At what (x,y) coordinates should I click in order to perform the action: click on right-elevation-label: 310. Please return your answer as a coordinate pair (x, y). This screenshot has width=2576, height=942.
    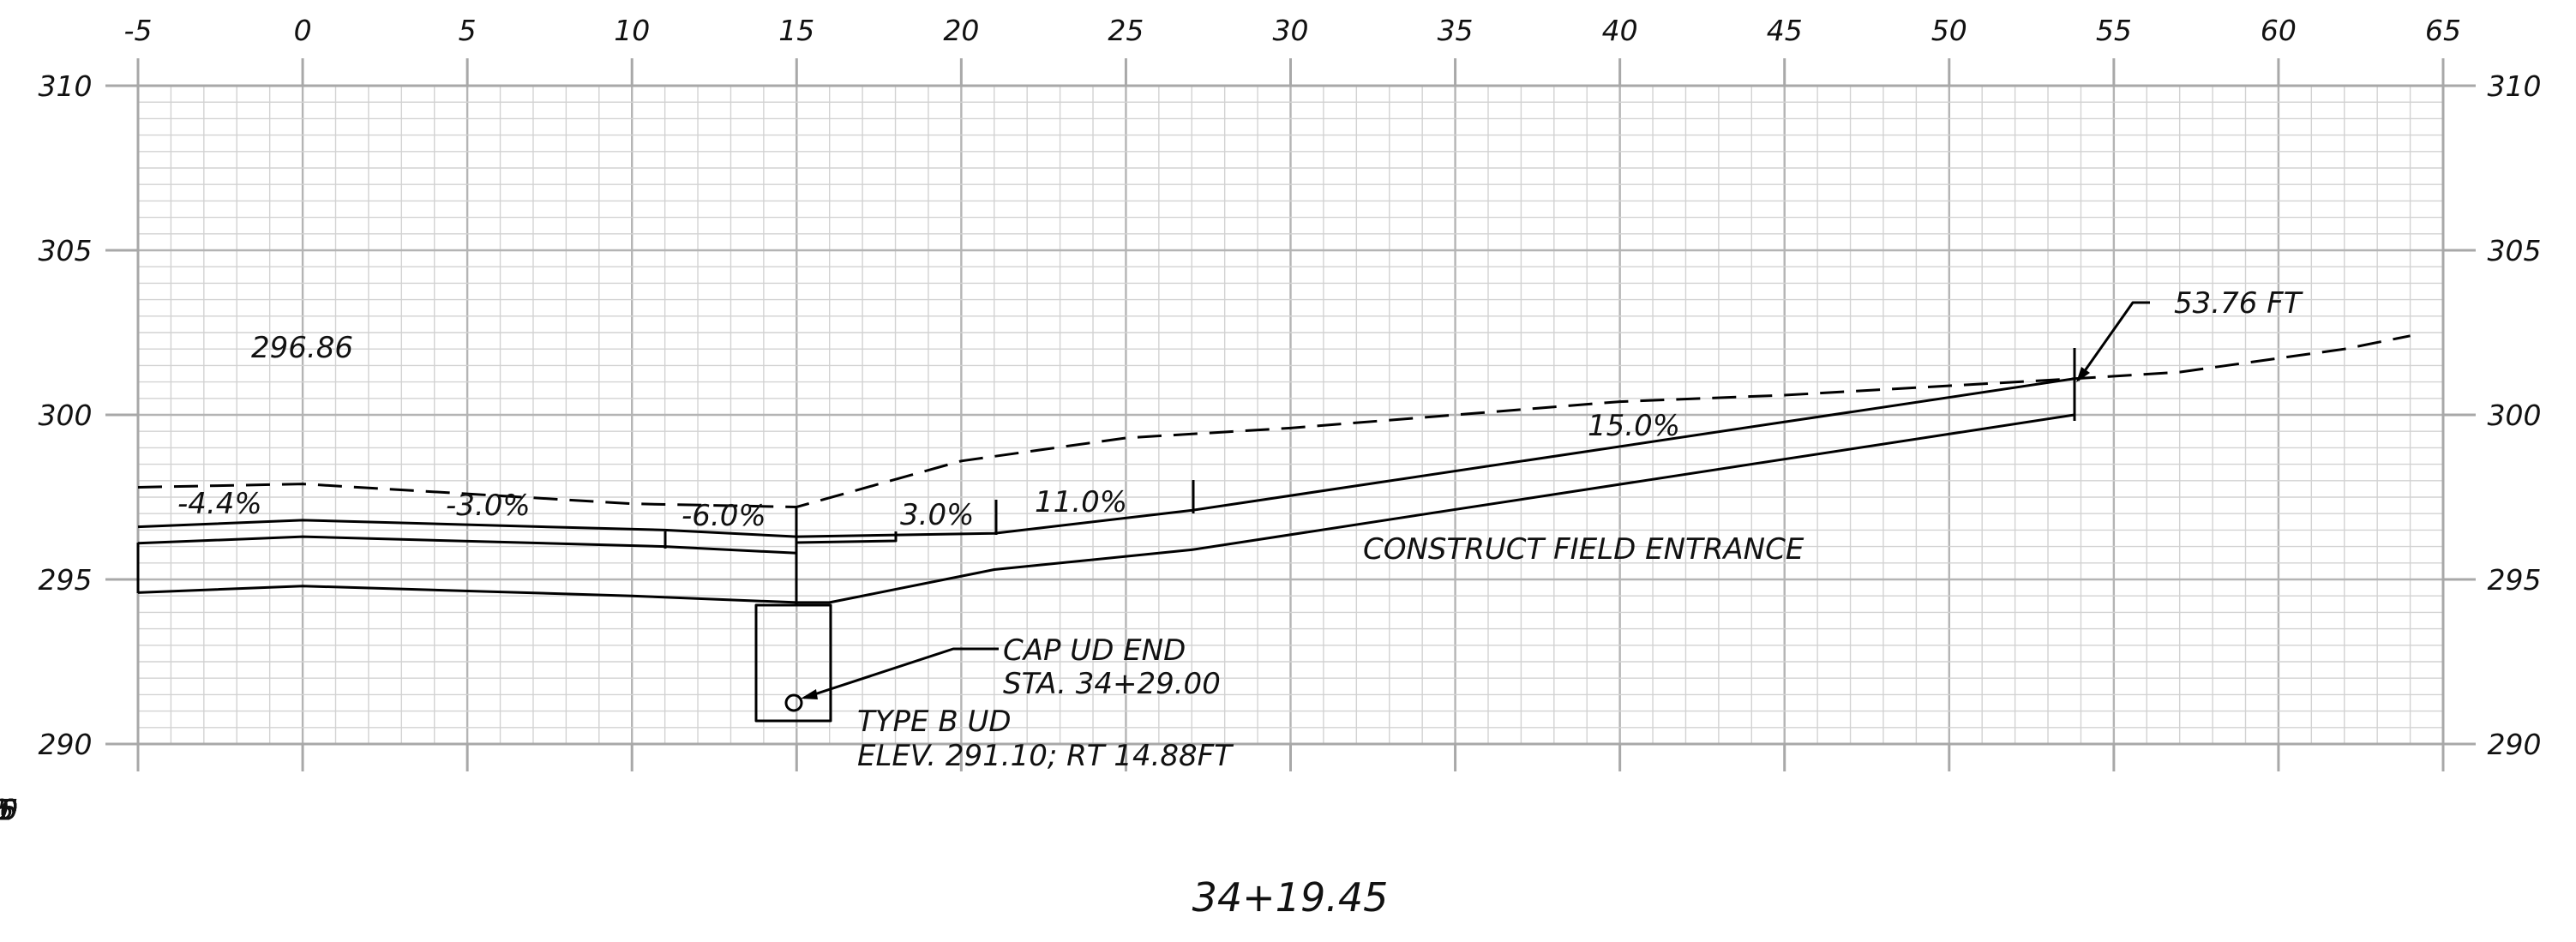
    Looking at the image, I should click on (2515, 86).